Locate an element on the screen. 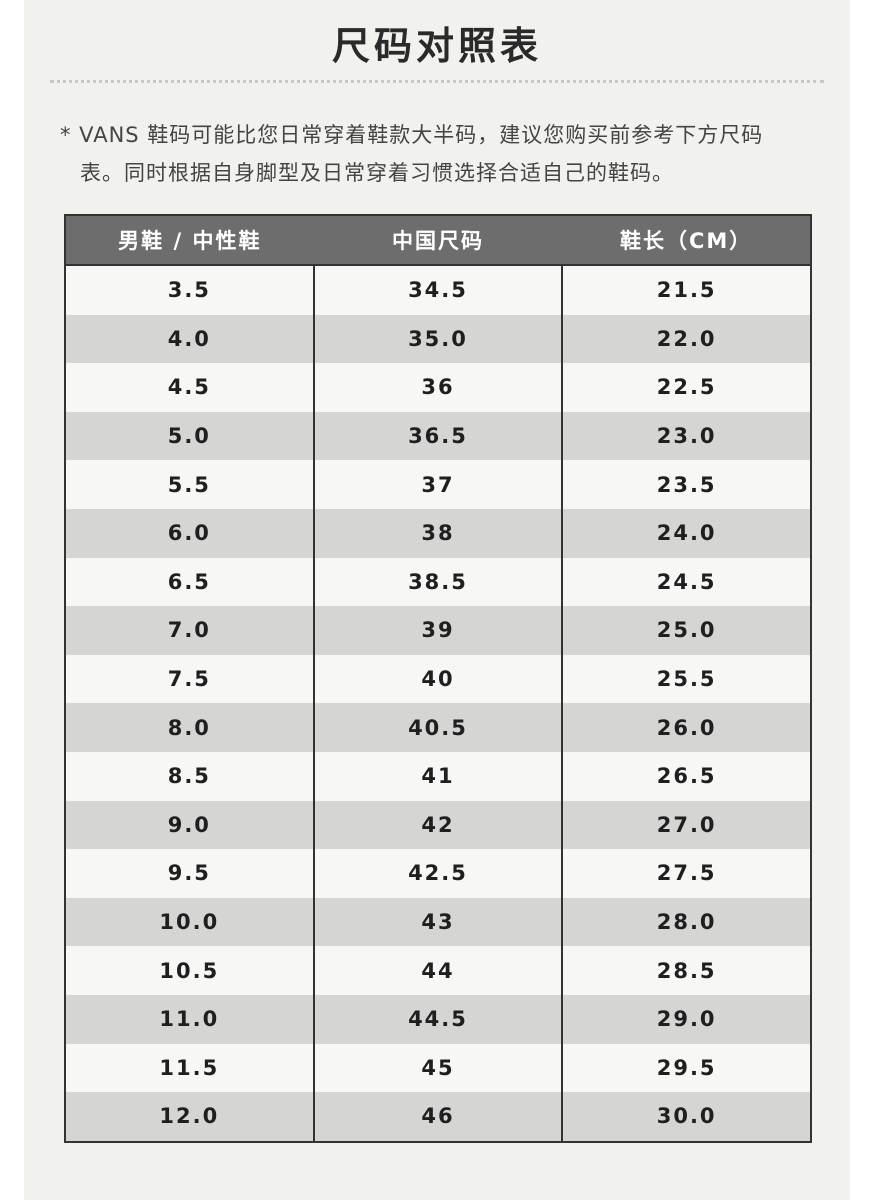 This screenshot has height=1200, width=874. header-shoe-length: 鞋长（CM） is located at coordinates (686, 240).